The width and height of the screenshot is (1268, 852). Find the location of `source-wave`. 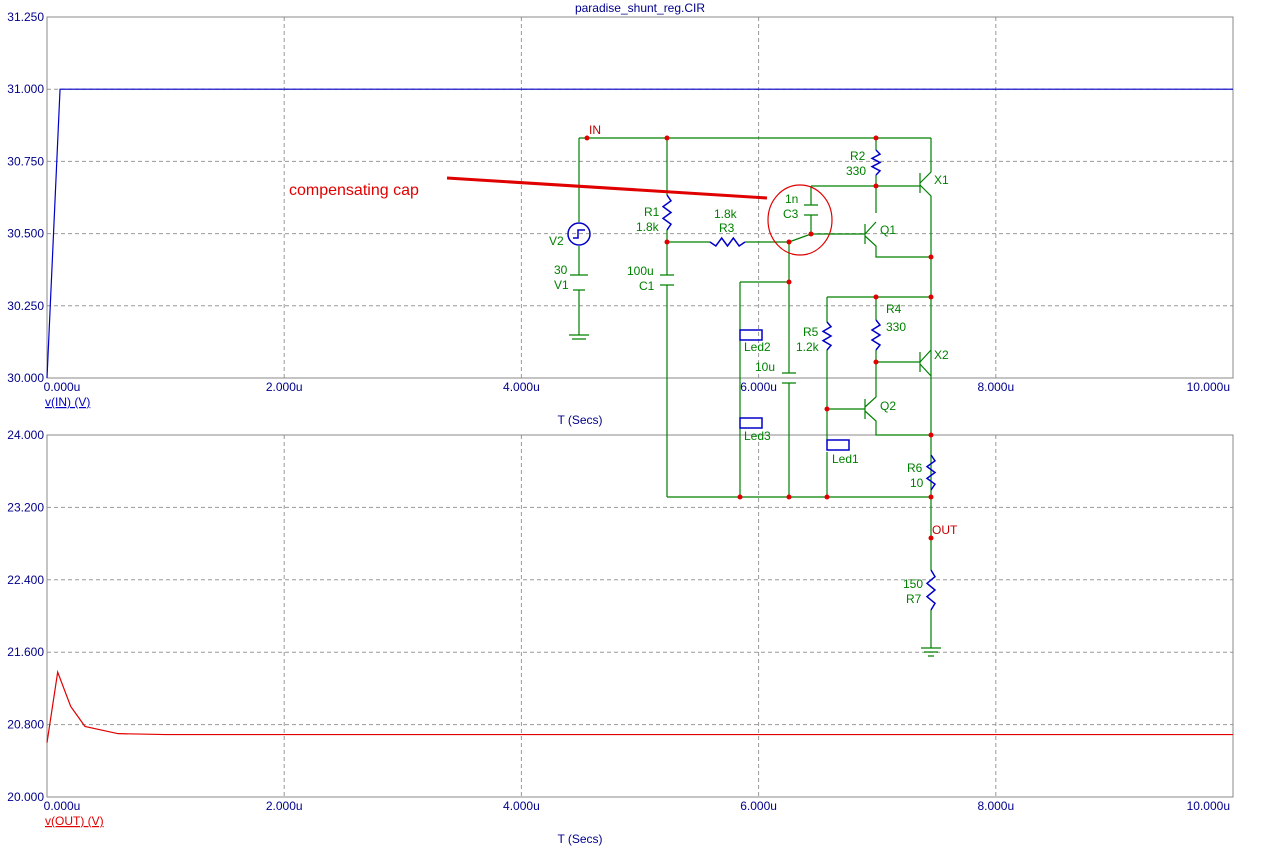

source-wave is located at coordinates (579, 234).